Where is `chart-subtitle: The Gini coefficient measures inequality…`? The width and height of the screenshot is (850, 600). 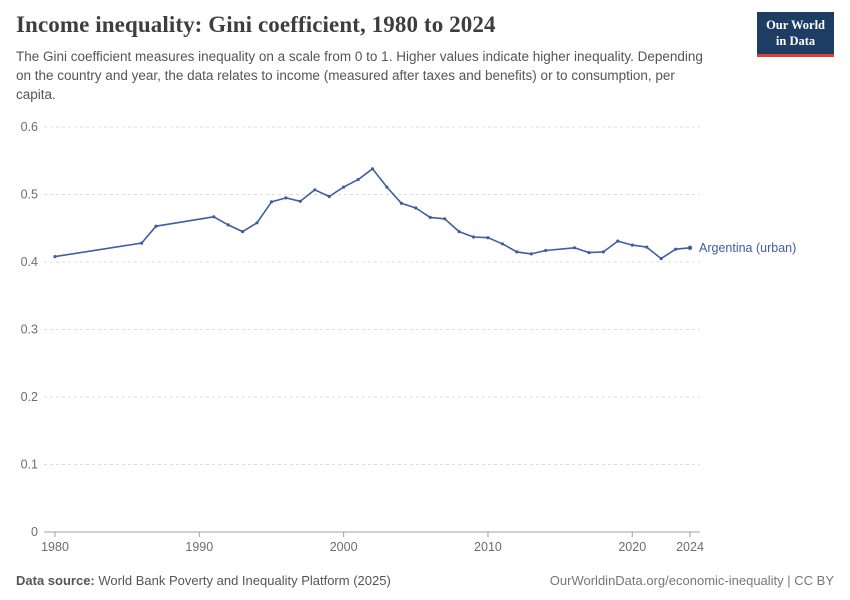 chart-subtitle: The Gini coefficient measures inequality… is located at coordinates (359, 76).